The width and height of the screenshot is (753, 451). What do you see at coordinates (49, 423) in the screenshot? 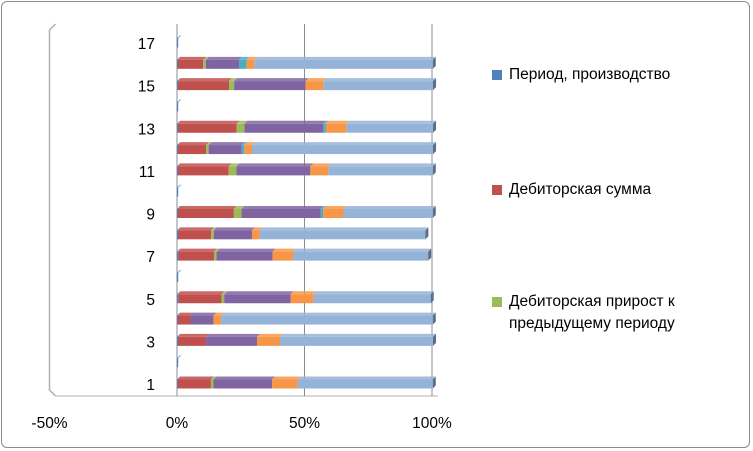
I see `x-tick-label: -50%` at bounding box center [49, 423].